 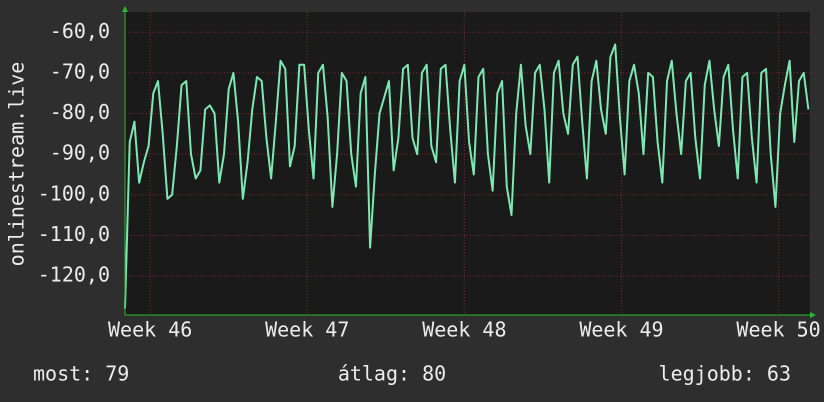 What do you see at coordinates (17, 164) in the screenshot?
I see `y-axis-label: onlinestream.live` at bounding box center [17, 164].